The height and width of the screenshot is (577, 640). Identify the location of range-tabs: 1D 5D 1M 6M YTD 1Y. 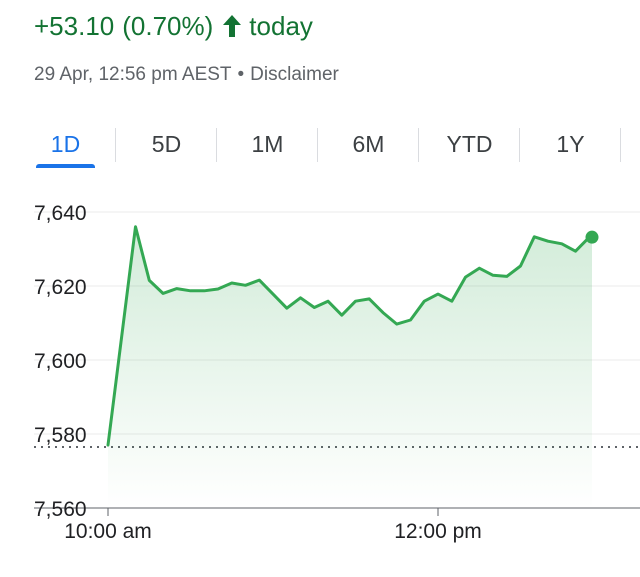
(327, 145).